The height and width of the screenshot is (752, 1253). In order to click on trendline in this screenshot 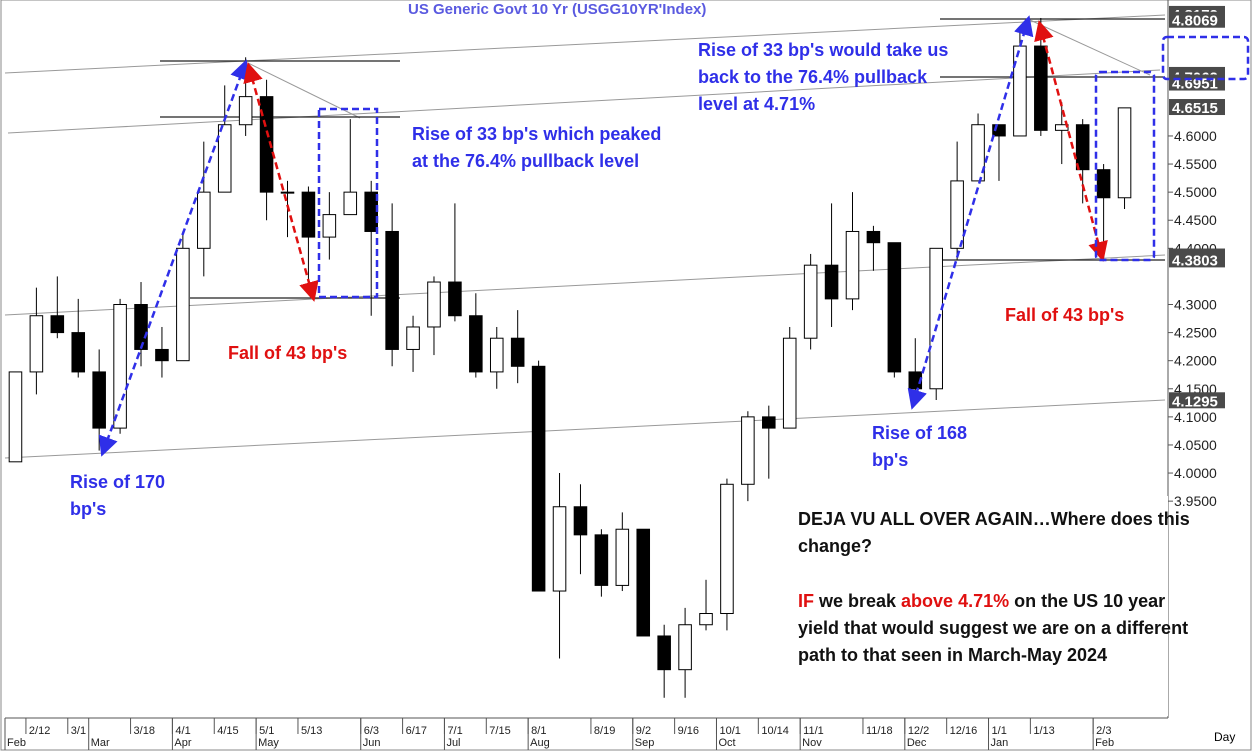, I will do `click(585, 429)`.